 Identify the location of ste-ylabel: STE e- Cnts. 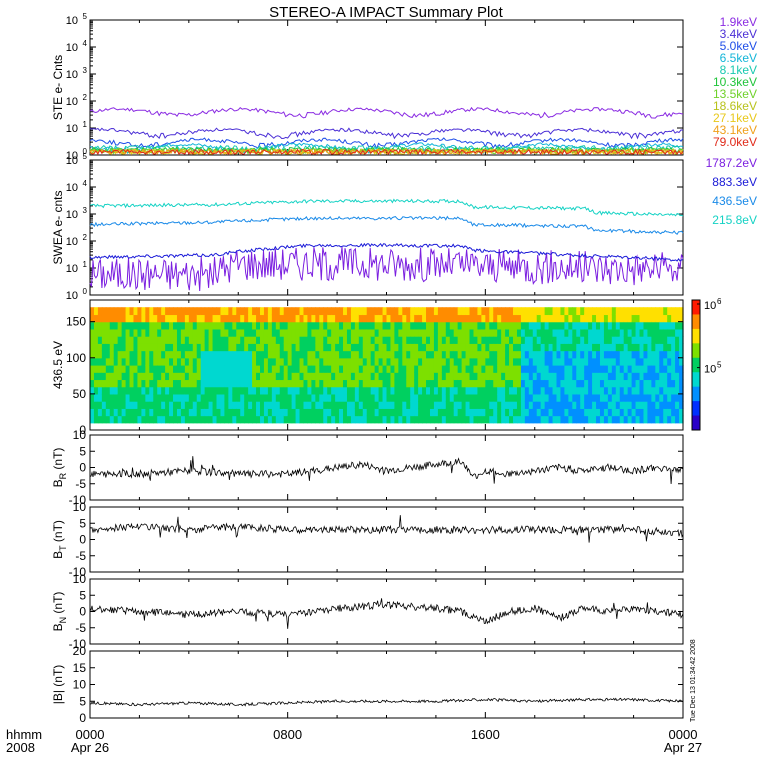
(58, 87).